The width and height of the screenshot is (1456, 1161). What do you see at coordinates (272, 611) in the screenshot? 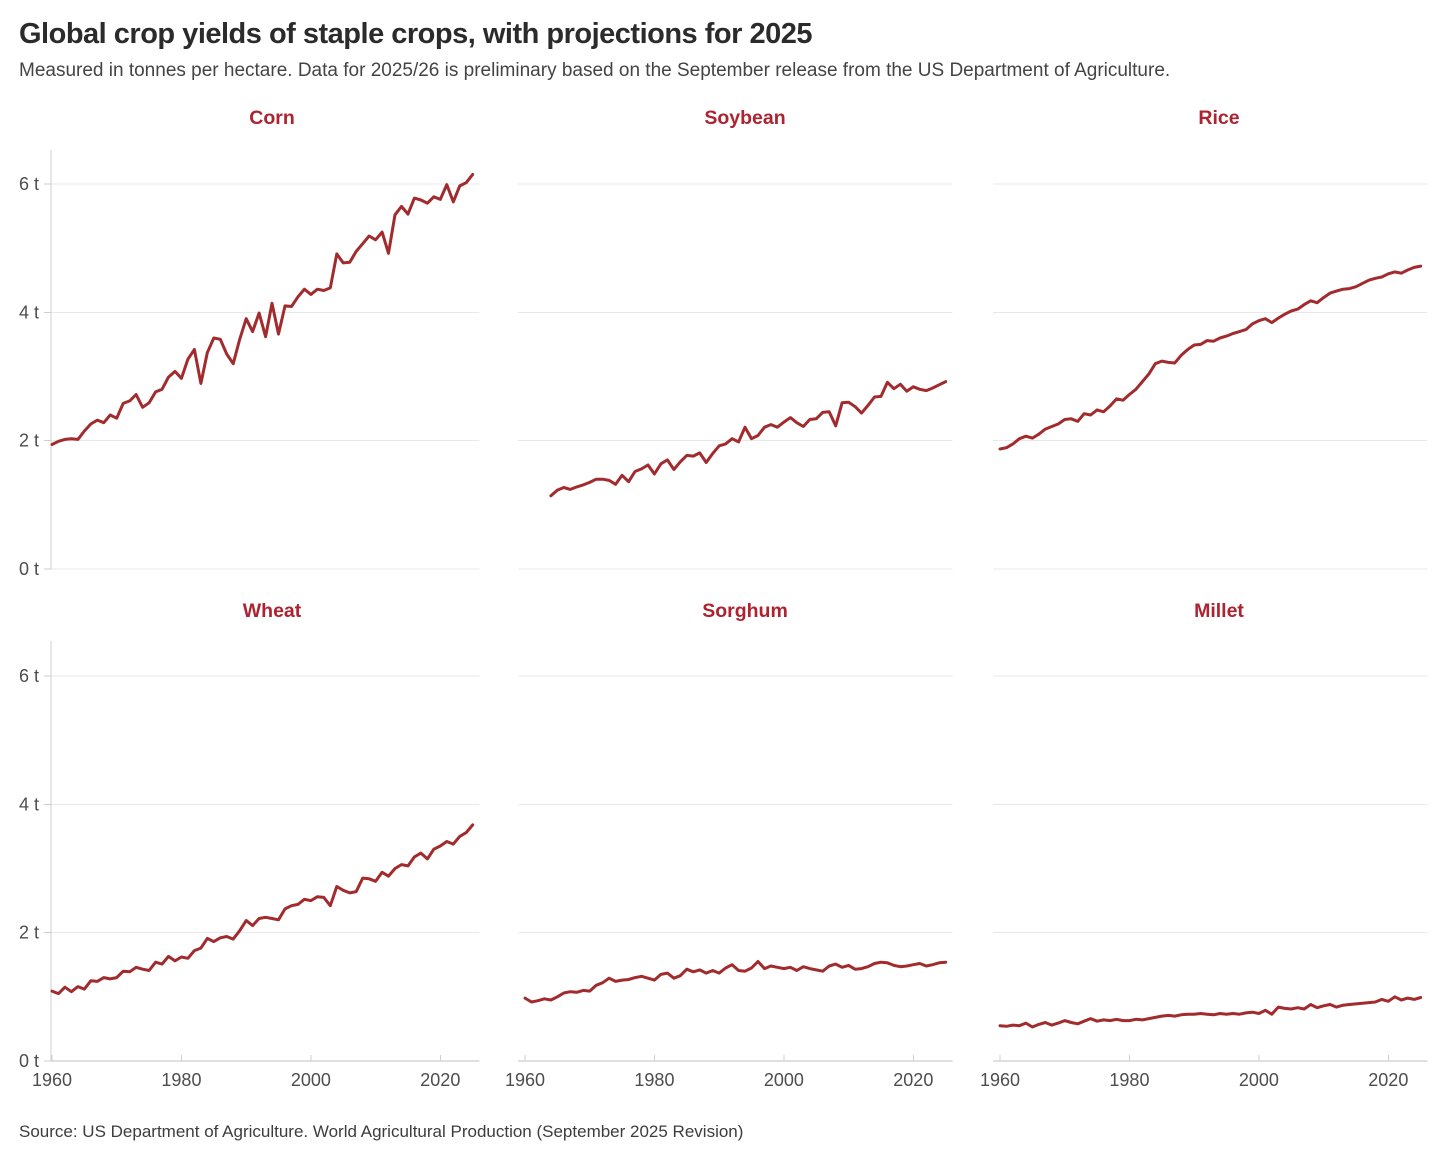
I see `panel-title-wheat: Wheat` at bounding box center [272, 611].